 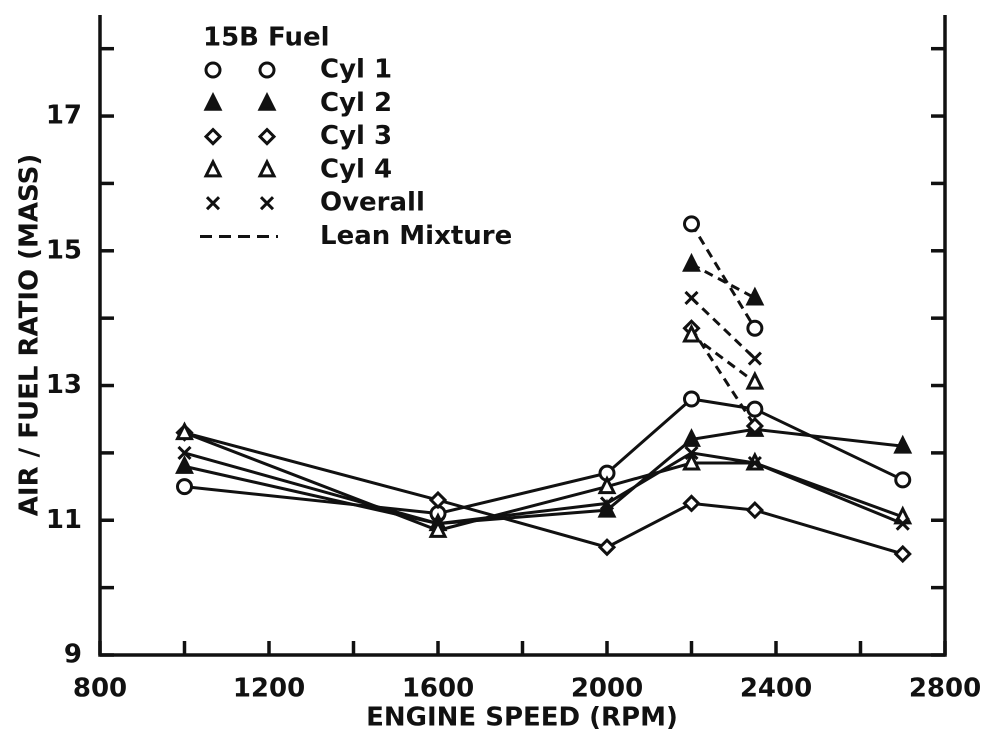 I want to click on y-tick-label: 17, so click(x=64, y=116).